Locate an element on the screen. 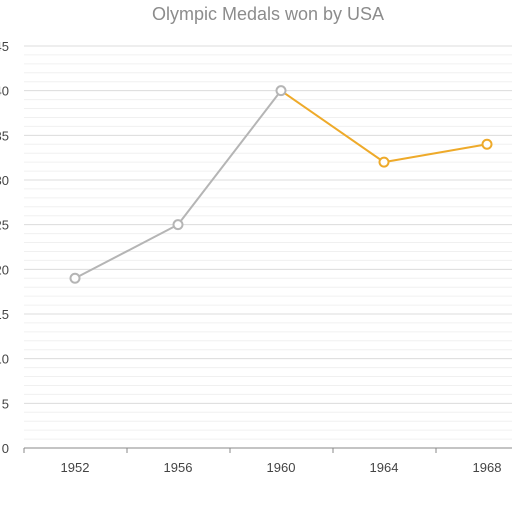 The height and width of the screenshot is (512, 512). y-tick-label: 10 is located at coordinates (4, 359).